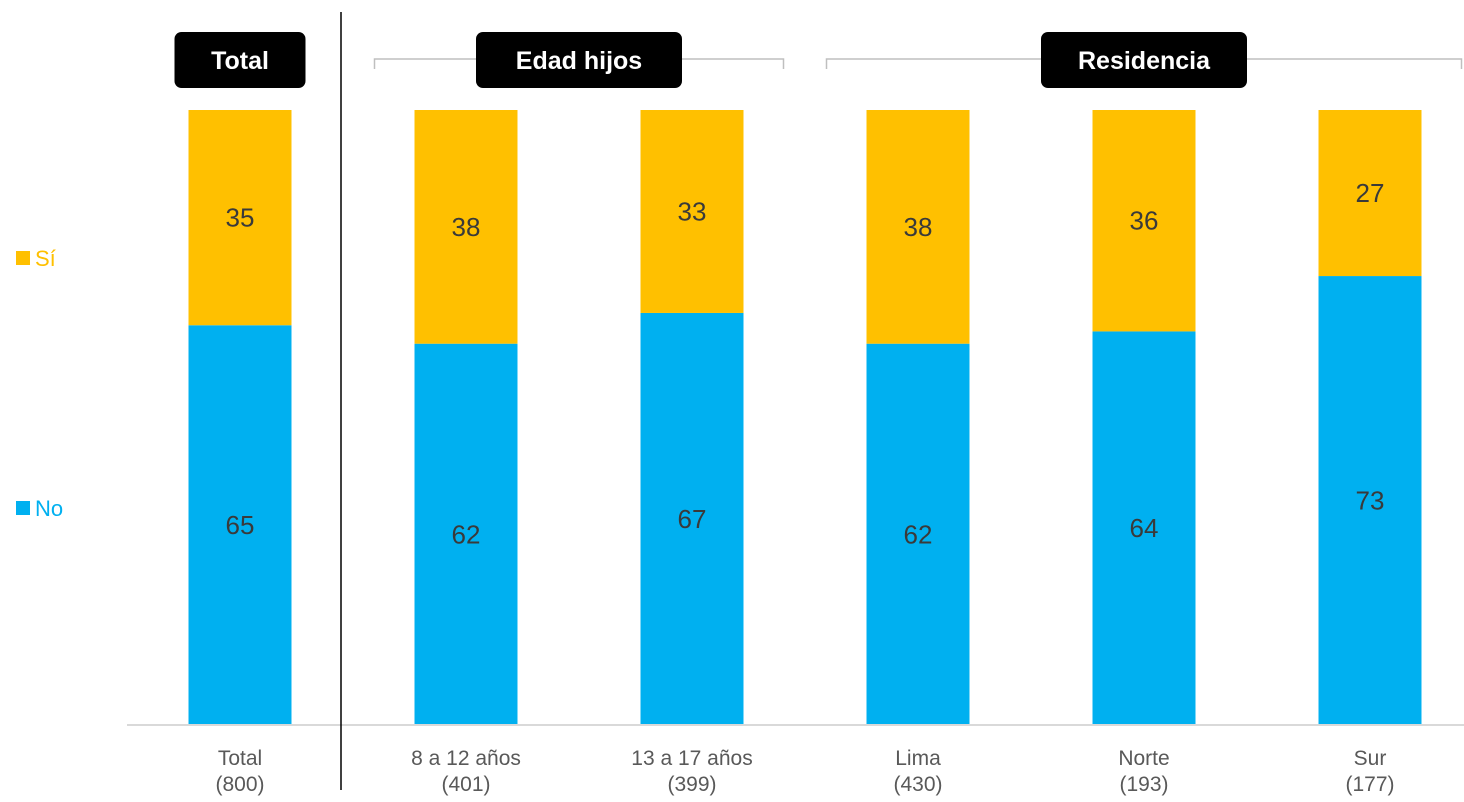 The image size is (1464, 802). I want to click on category-label-0: Total, so click(240, 758).